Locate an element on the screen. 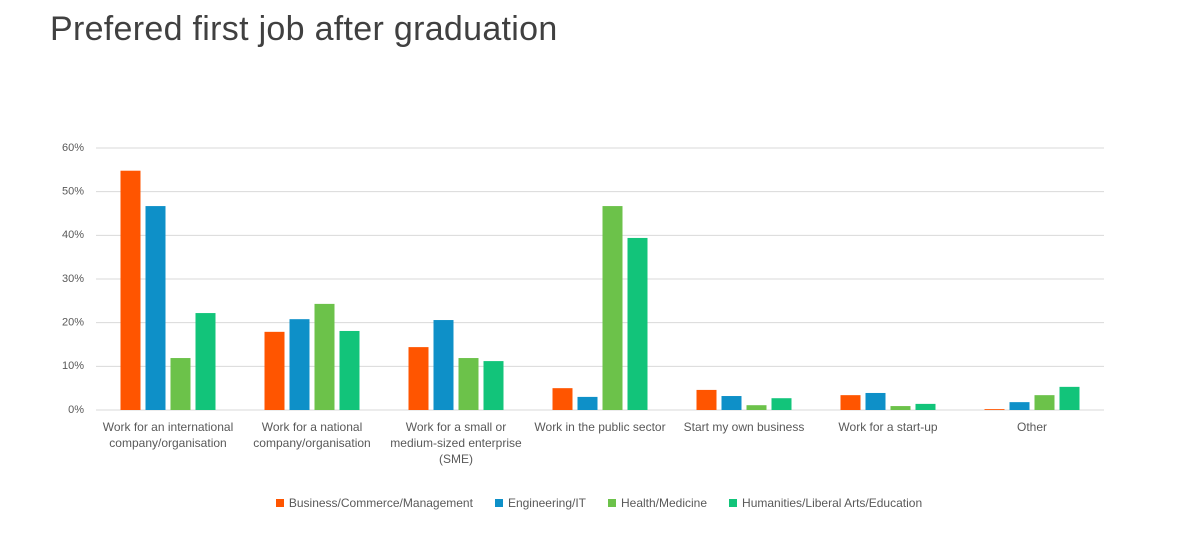 The height and width of the screenshot is (553, 1198). legend-label: Engineering/IT is located at coordinates (546, 503).